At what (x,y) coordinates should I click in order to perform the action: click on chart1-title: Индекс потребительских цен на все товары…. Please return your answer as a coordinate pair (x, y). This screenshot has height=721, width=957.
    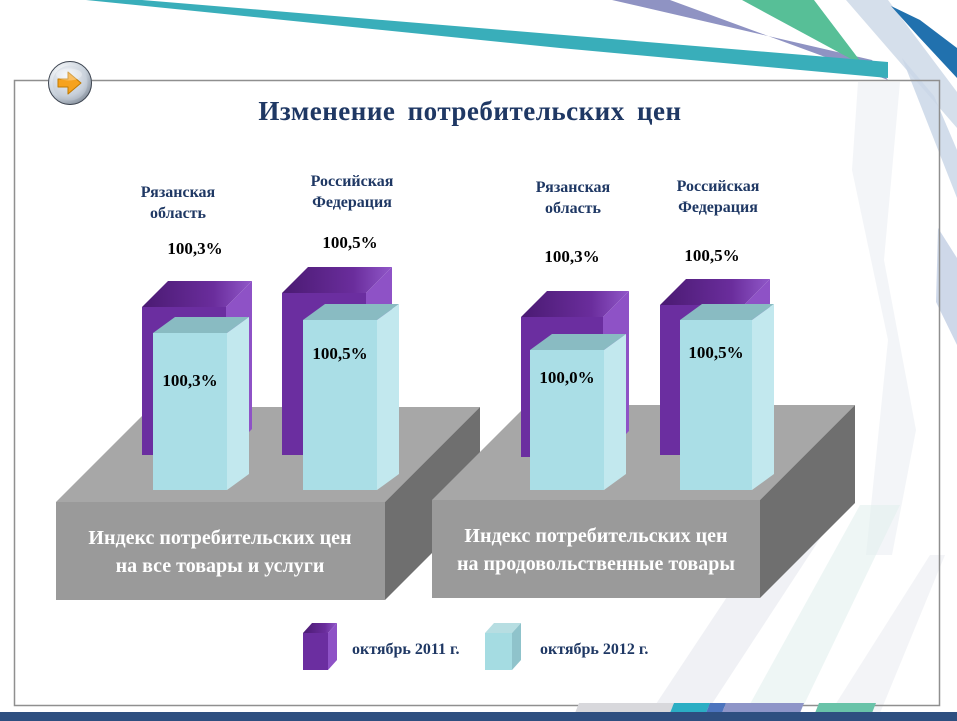
    Looking at the image, I should click on (220, 552).